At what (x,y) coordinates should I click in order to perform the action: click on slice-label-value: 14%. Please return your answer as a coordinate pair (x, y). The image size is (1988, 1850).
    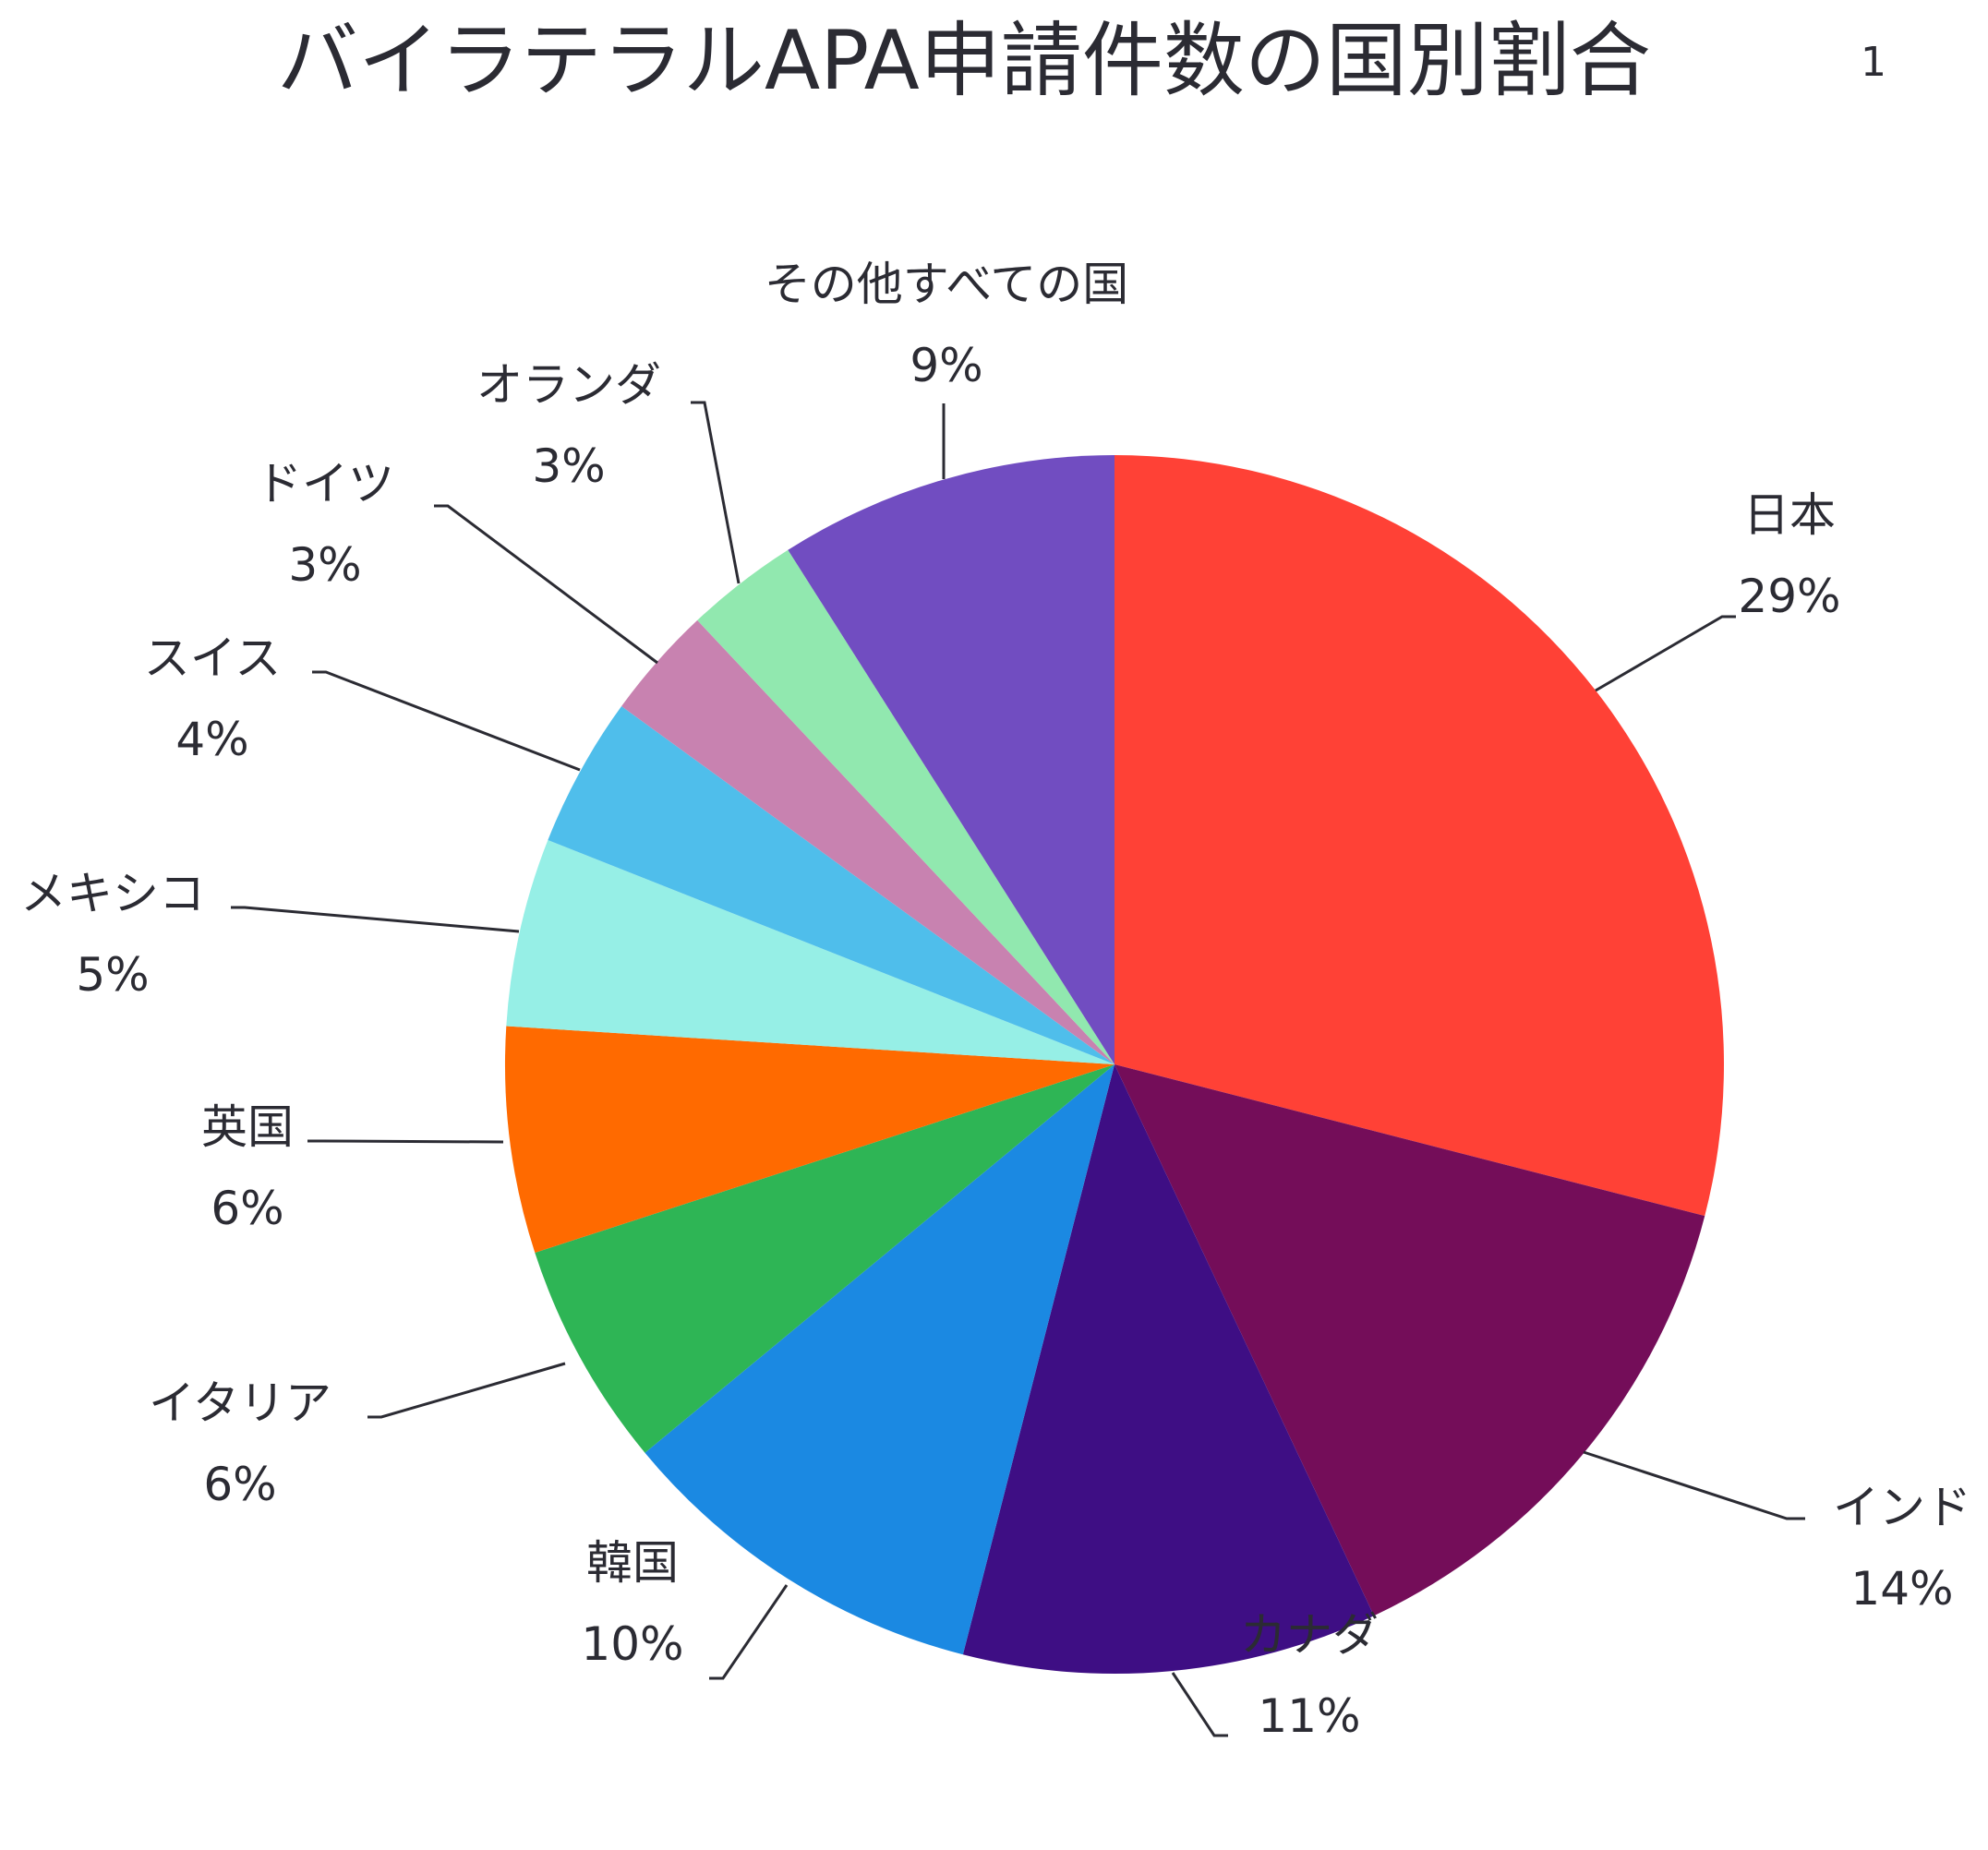
    Looking at the image, I should click on (1901, 1589).